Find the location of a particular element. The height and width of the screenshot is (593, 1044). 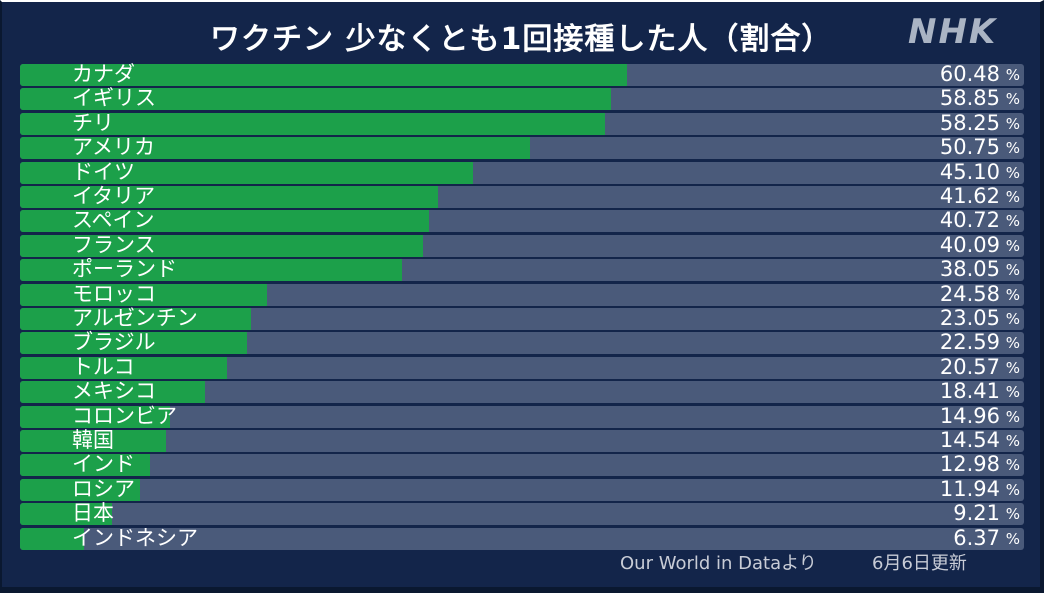

bar-row: アメリカ 50.75% is located at coordinates (522, 147).